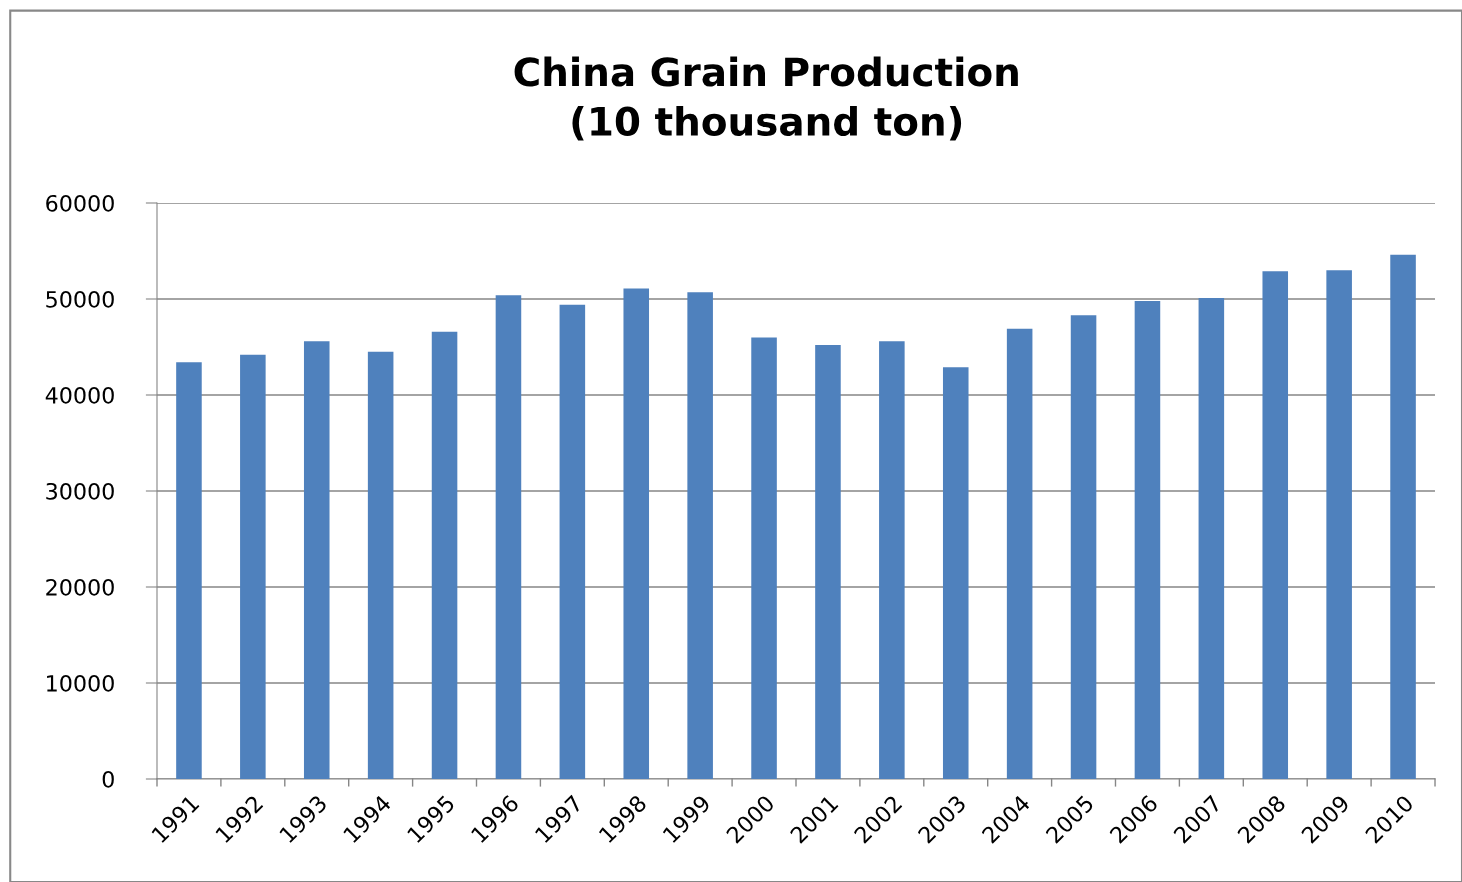  What do you see at coordinates (108, 779) in the screenshot?
I see `y-tick-label: 0` at bounding box center [108, 779].